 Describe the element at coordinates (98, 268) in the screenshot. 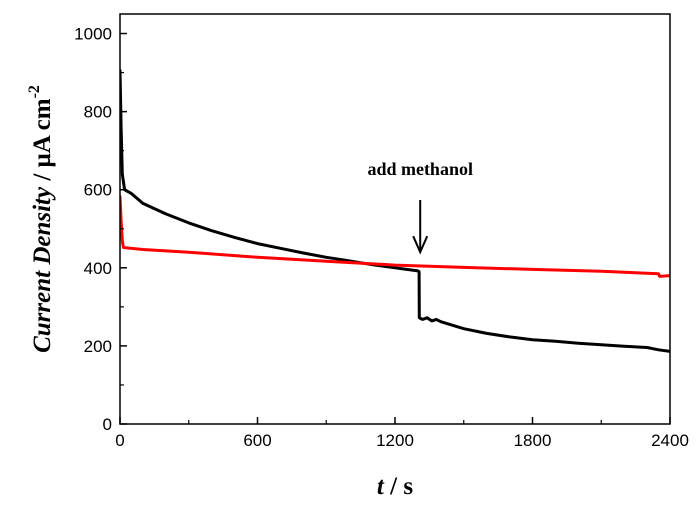

I see `y-tick-label: 400` at that location.